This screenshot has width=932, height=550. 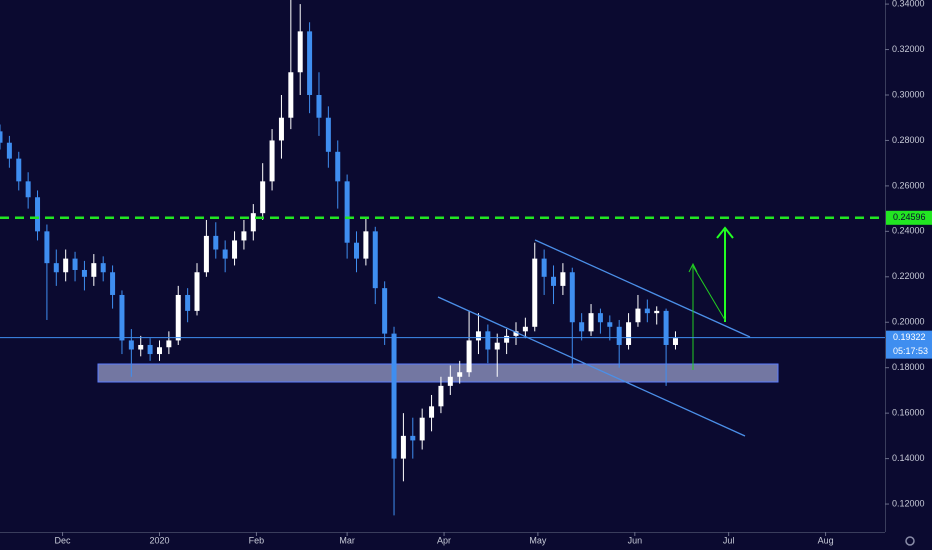 I want to click on y-tick-label: 0.18000, so click(x=908, y=367).